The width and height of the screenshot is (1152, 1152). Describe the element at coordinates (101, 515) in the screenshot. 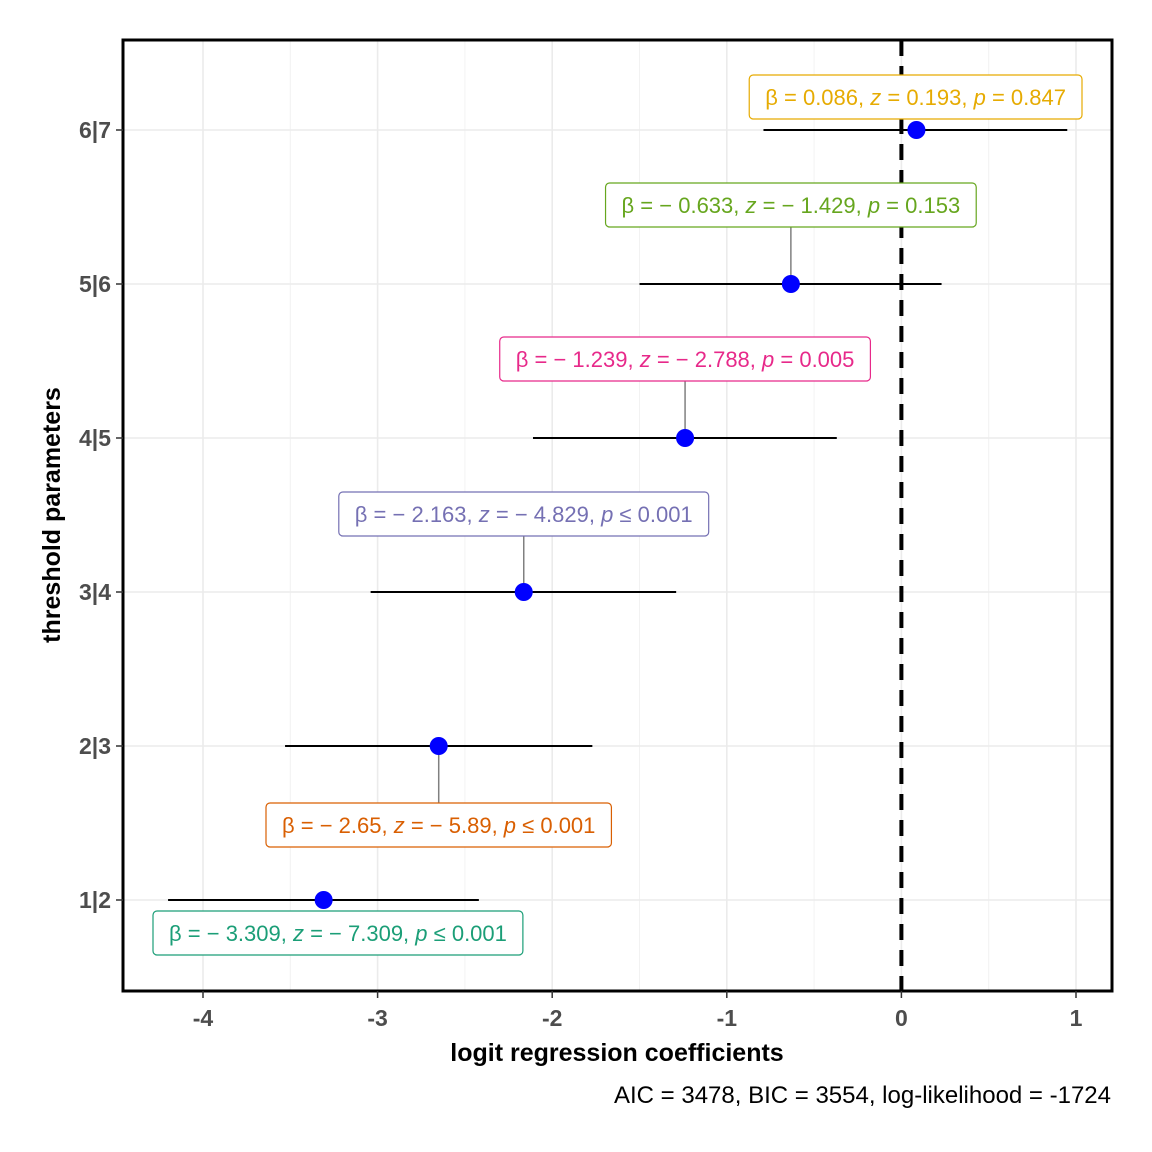

I see `y-axis: 1|2 2|3 3|4 4|5 5|6 6|7` at that location.